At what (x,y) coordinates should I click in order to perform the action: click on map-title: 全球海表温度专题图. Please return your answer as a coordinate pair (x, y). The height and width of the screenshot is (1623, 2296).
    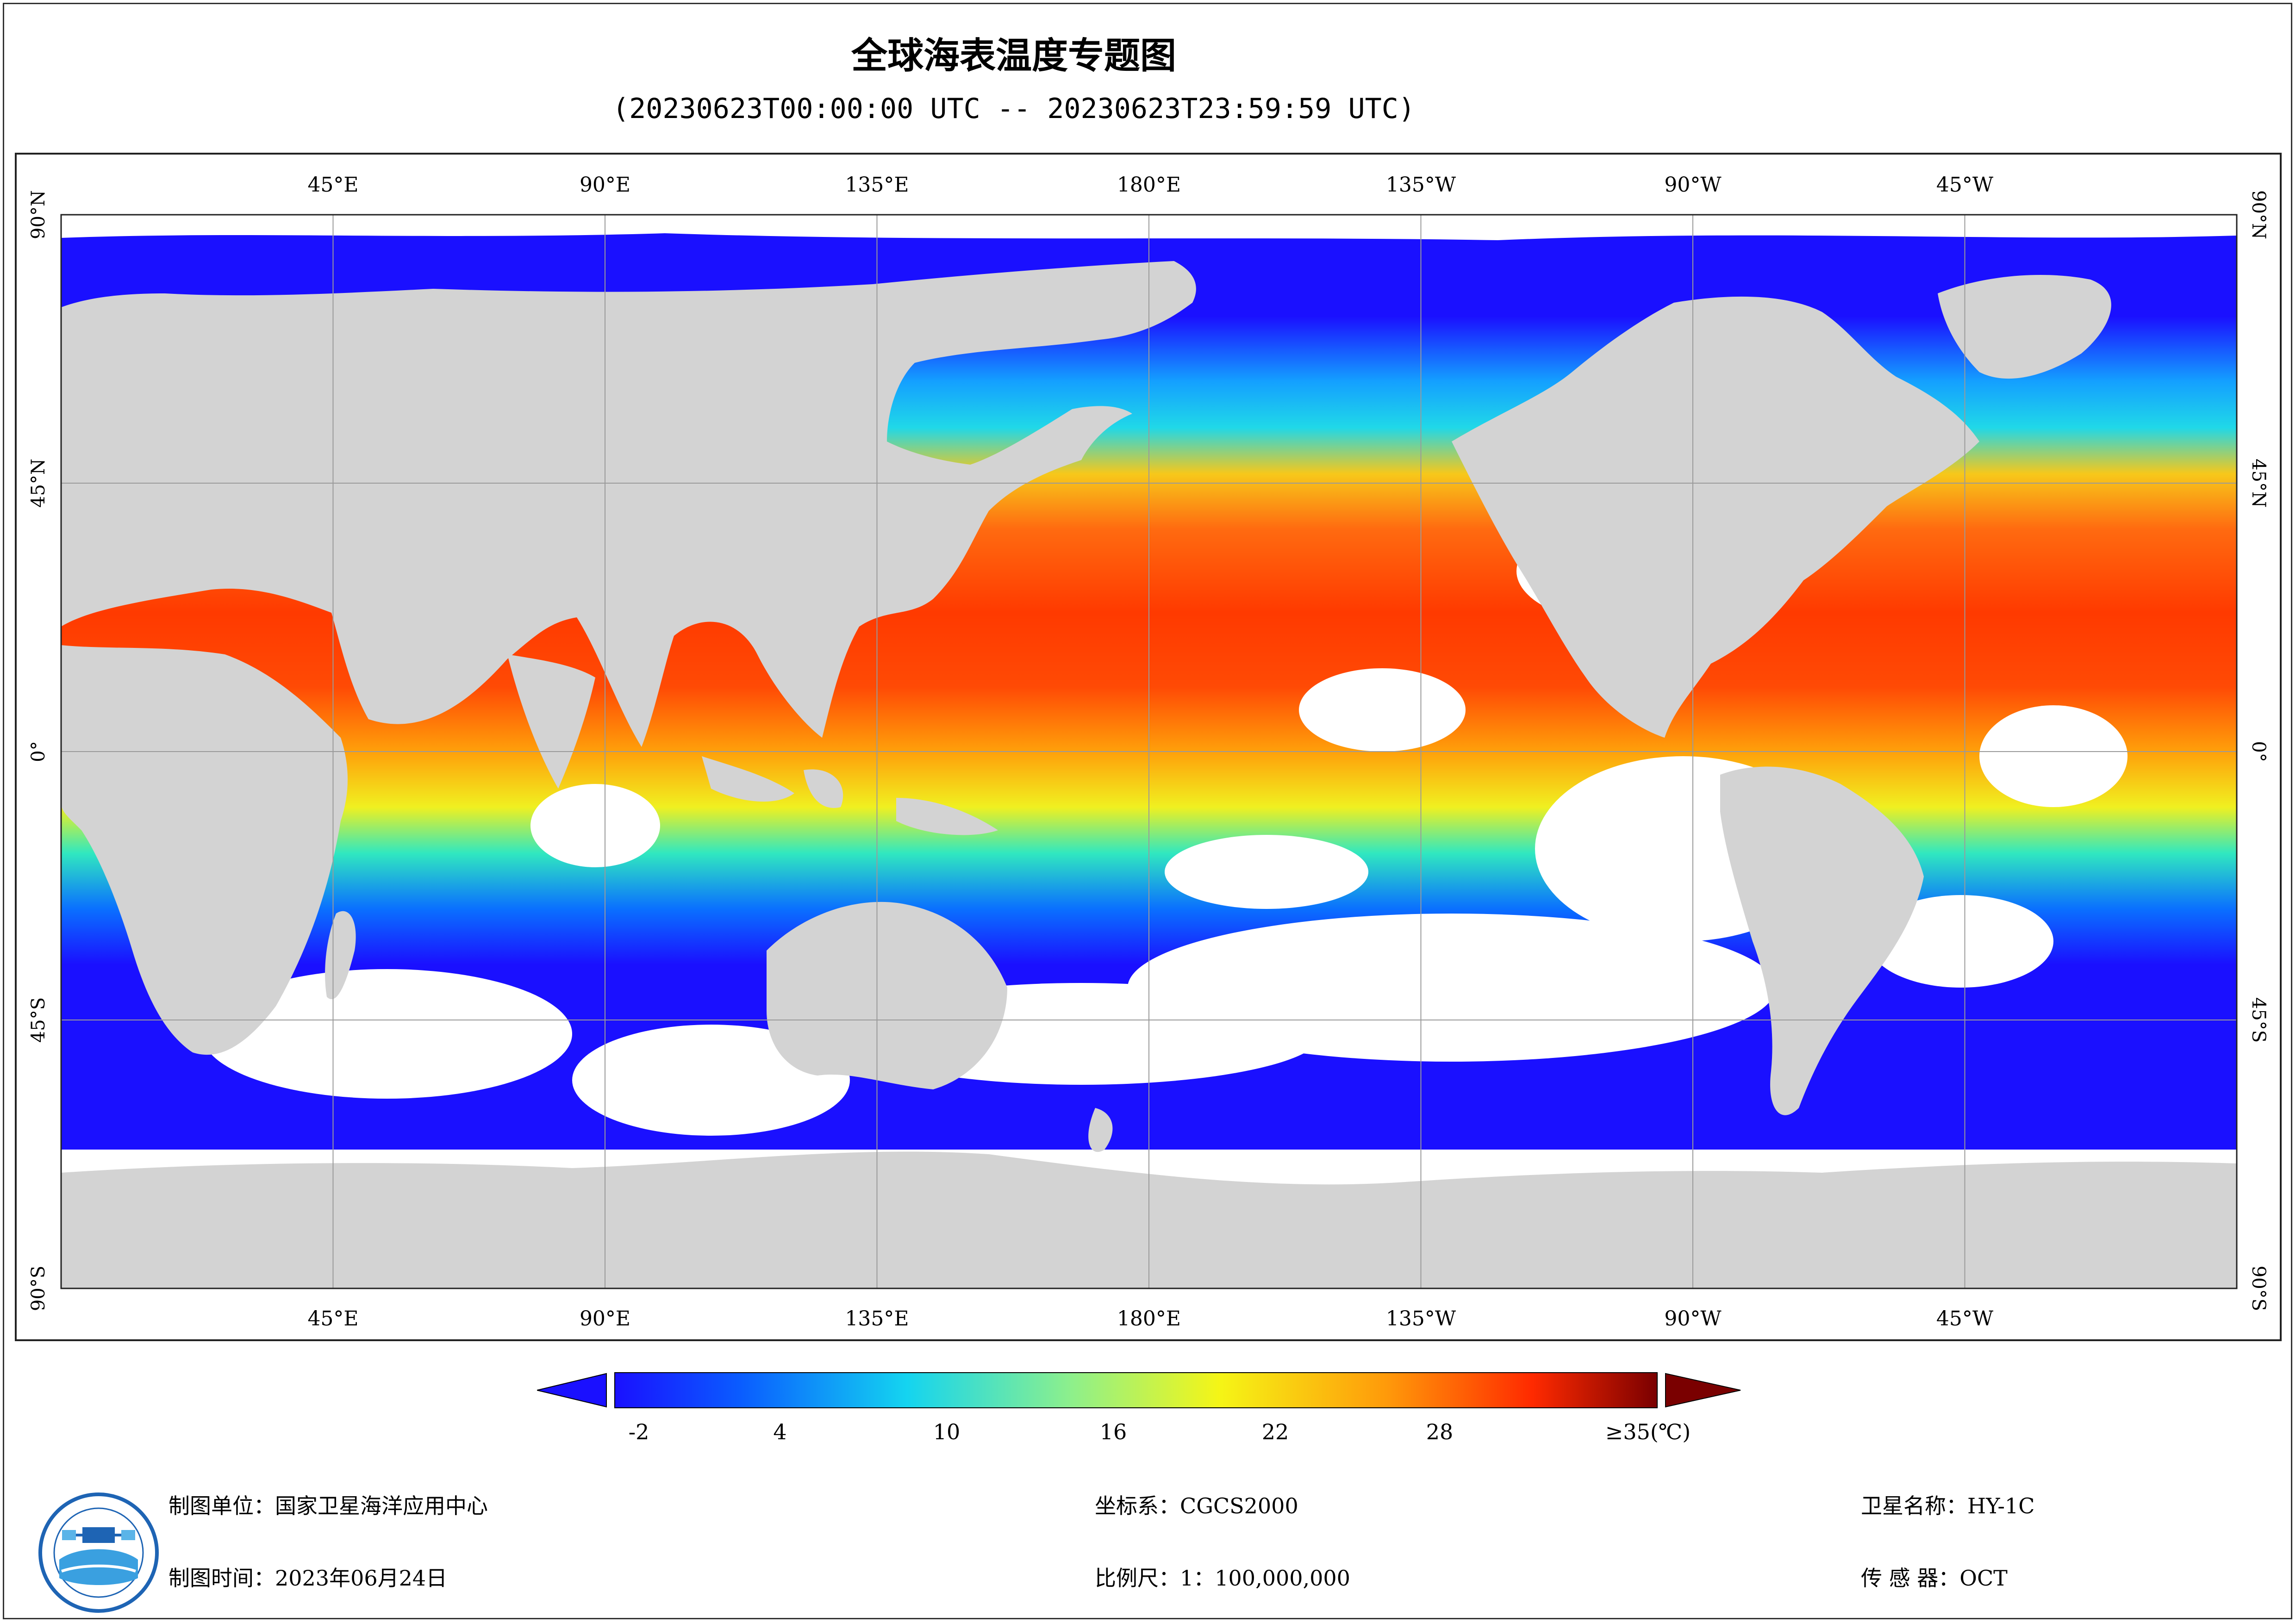
    Looking at the image, I should click on (1014, 56).